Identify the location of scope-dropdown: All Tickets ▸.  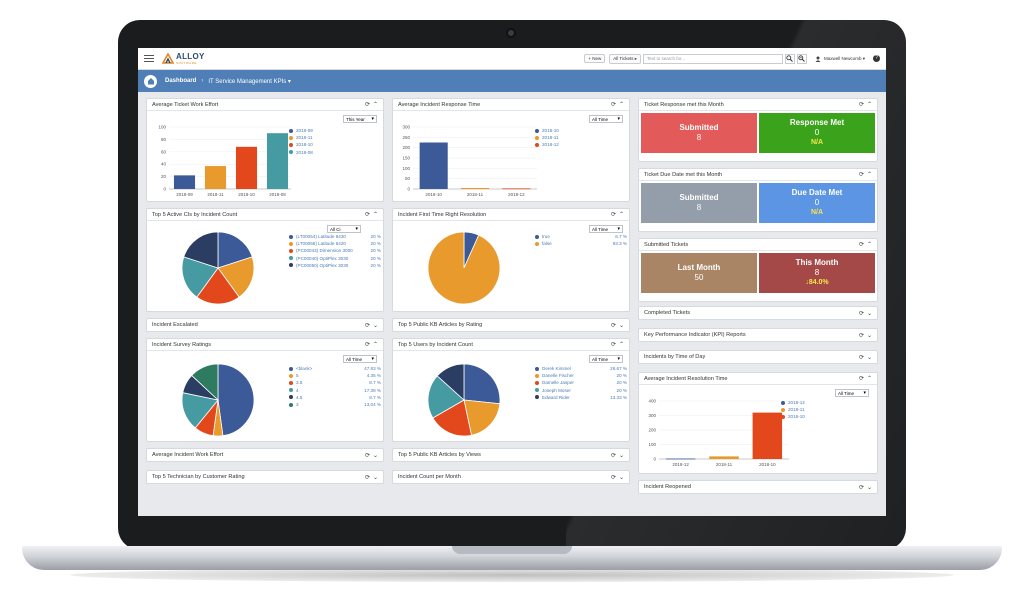
(625, 58).